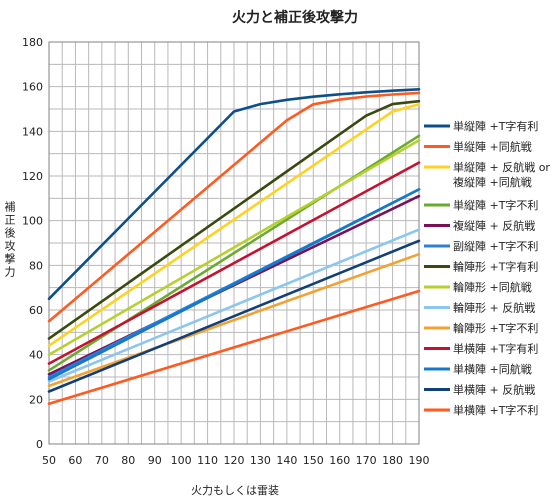 Image resolution: width=558 pixels, height=504 pixels. I want to click on legend-entry-label: 単縦陣 +同航戦, so click(492, 147).